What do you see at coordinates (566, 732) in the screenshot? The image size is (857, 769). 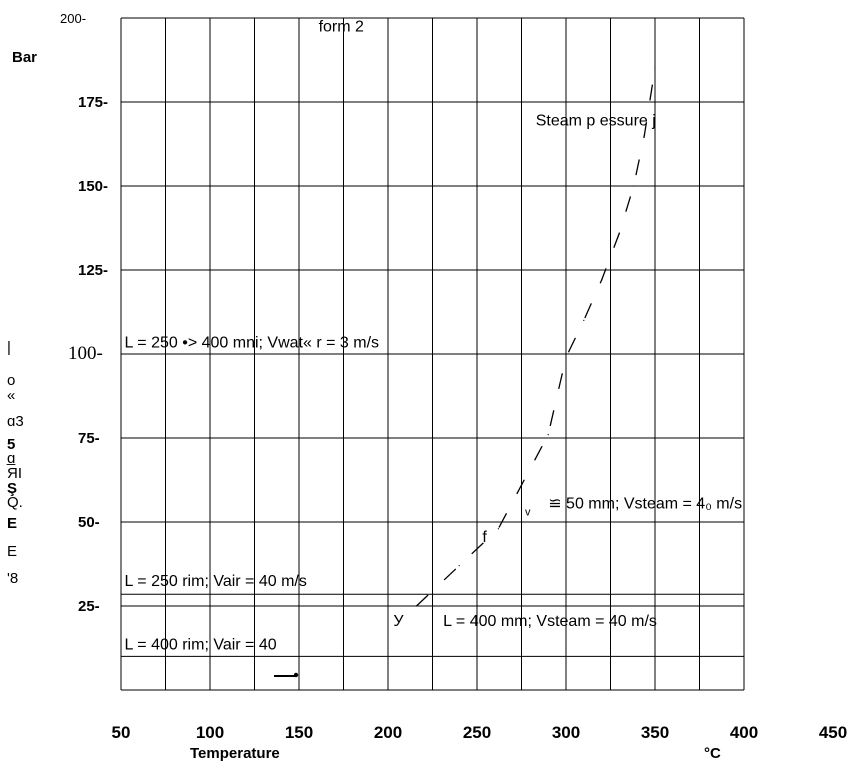 I see `x-tick-label: 300` at bounding box center [566, 732].